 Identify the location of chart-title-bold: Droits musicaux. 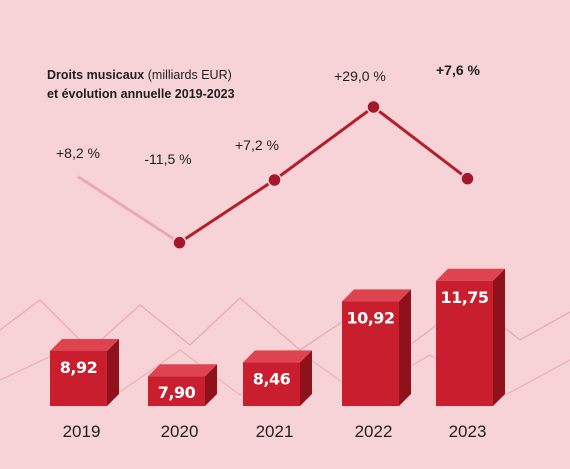
(96, 75).